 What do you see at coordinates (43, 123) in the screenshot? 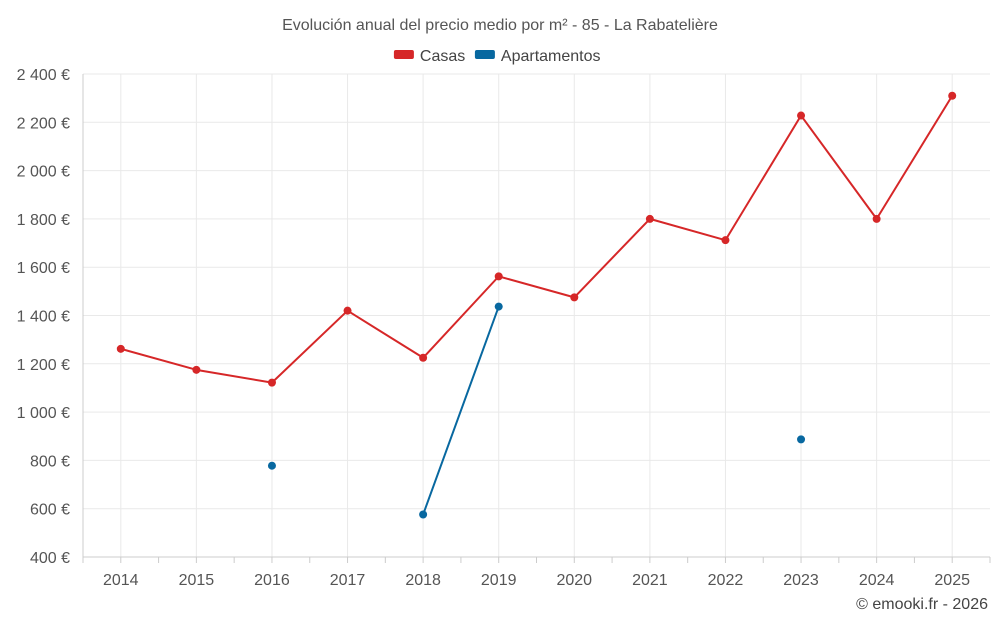
I see `y-tick-label: 2 200 €` at bounding box center [43, 123].